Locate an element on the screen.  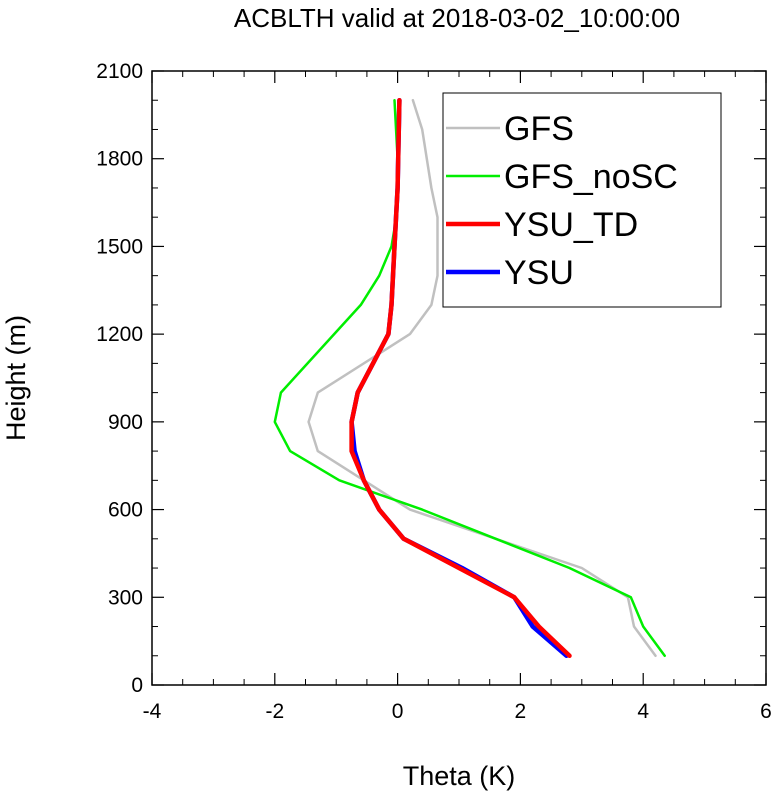
y-axis-label: Height (m) is located at coordinates (16, 378).